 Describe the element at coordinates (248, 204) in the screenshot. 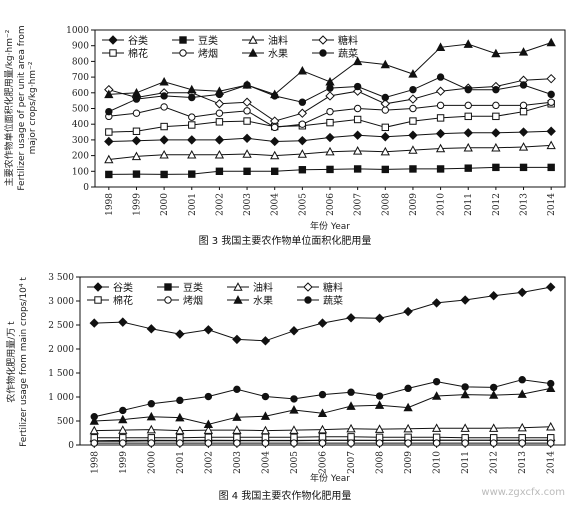

I see `chart1-xtick-label: 2003` at that location.